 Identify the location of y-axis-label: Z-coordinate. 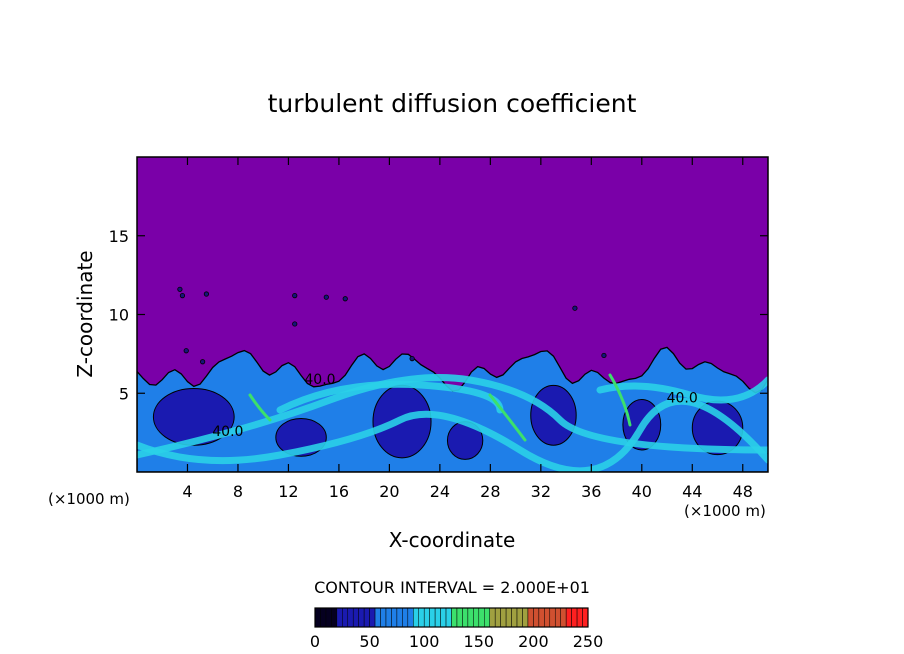
(85, 313).